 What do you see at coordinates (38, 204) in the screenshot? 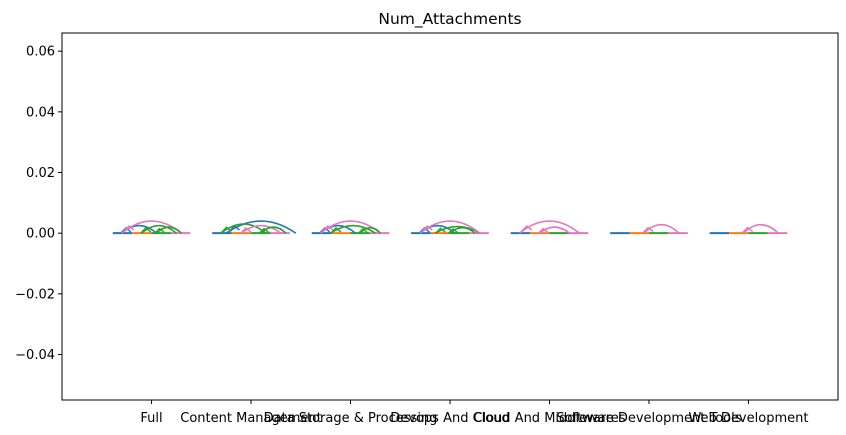
I see `y-axis: −0.04 −0.02 0.00 0.02 0.04 0.06` at bounding box center [38, 204].